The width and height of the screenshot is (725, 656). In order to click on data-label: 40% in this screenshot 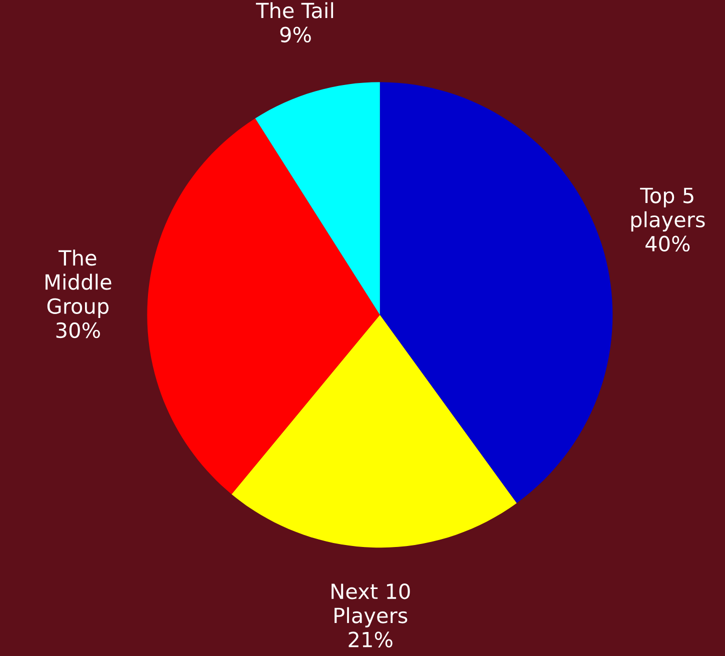, I will do `click(668, 244)`.